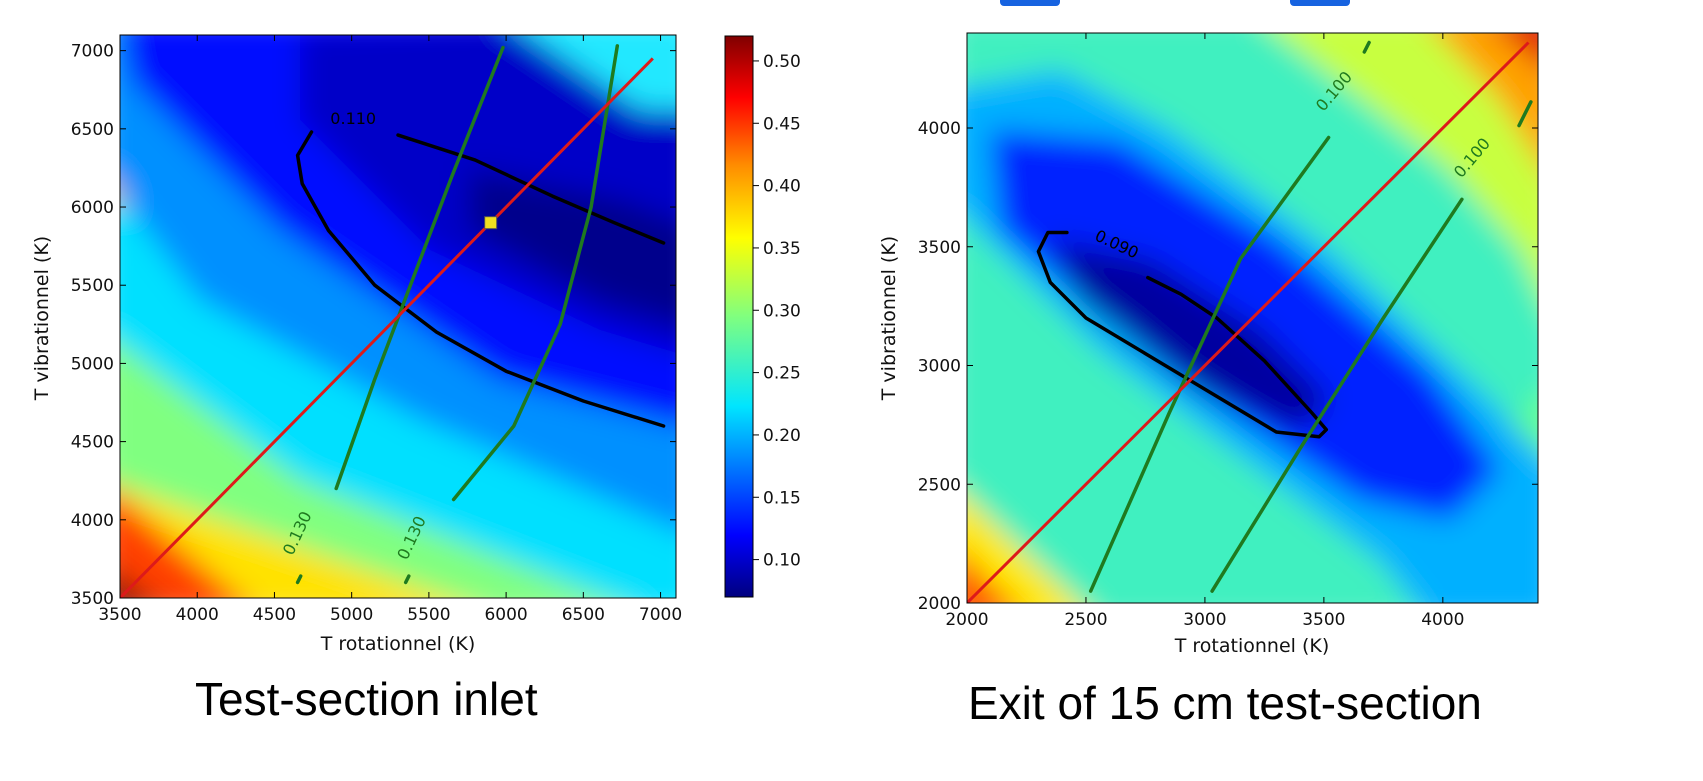 The width and height of the screenshot is (1703, 781). Describe the element at coordinates (939, 485) in the screenshot. I see `y-tick-label: 2500` at that location.